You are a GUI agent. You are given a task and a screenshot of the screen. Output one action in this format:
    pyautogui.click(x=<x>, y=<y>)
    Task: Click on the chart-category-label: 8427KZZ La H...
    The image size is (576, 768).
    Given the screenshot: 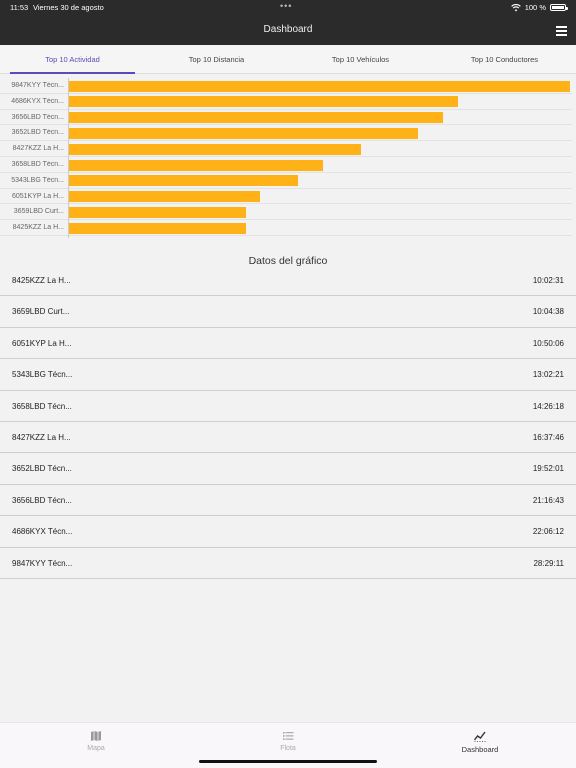 What is the action you would take?
    pyautogui.click(x=38, y=149)
    